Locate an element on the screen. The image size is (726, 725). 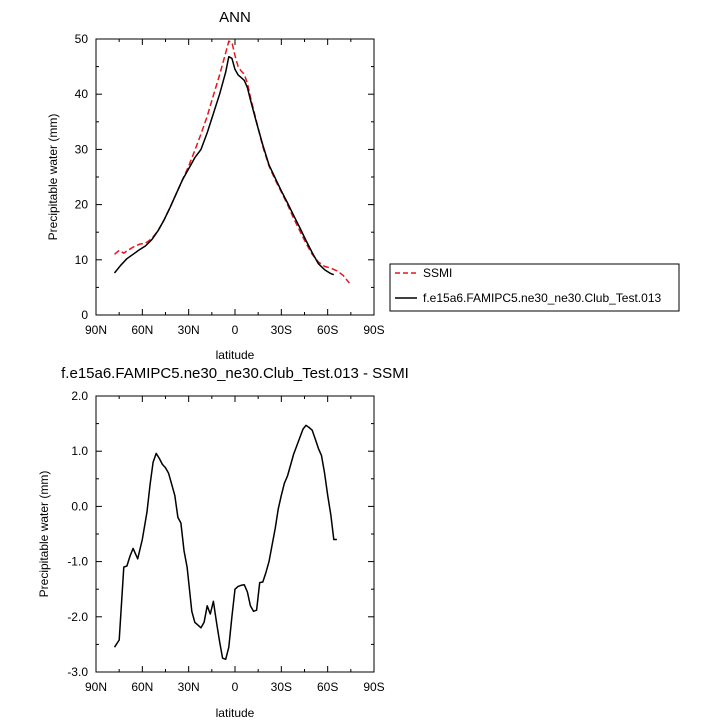
legend-label-model: f.e15a6.FAMIPC5.ne30_ne30.Club_Test.013 is located at coordinates (542, 298).